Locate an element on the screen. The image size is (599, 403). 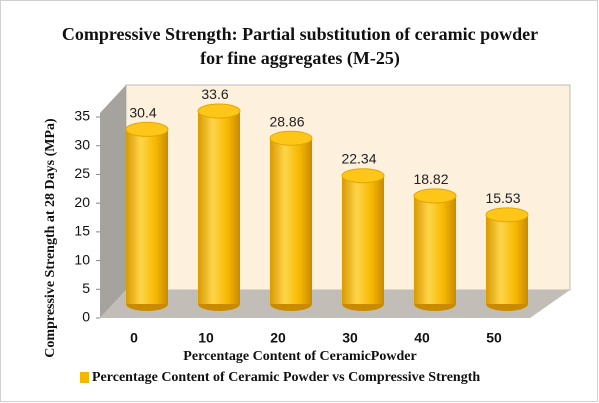
y-axis-label: Compressive Strength at 28 Days (MPa) is located at coordinates (50, 238).